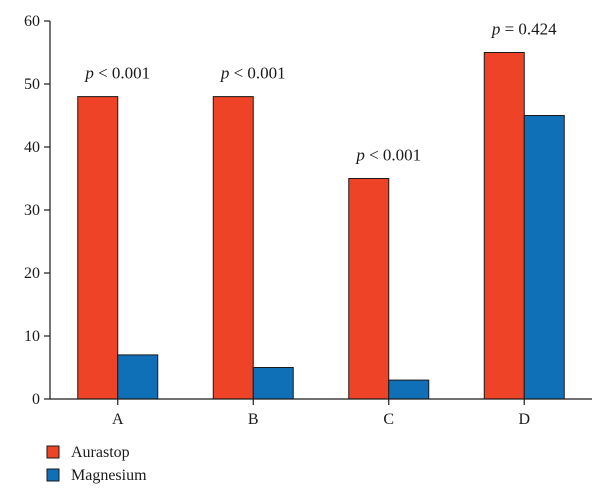 The width and height of the screenshot is (599, 497). What do you see at coordinates (388, 155) in the screenshot?
I see `p-value-annotation-c: p < 0.001` at bounding box center [388, 155].